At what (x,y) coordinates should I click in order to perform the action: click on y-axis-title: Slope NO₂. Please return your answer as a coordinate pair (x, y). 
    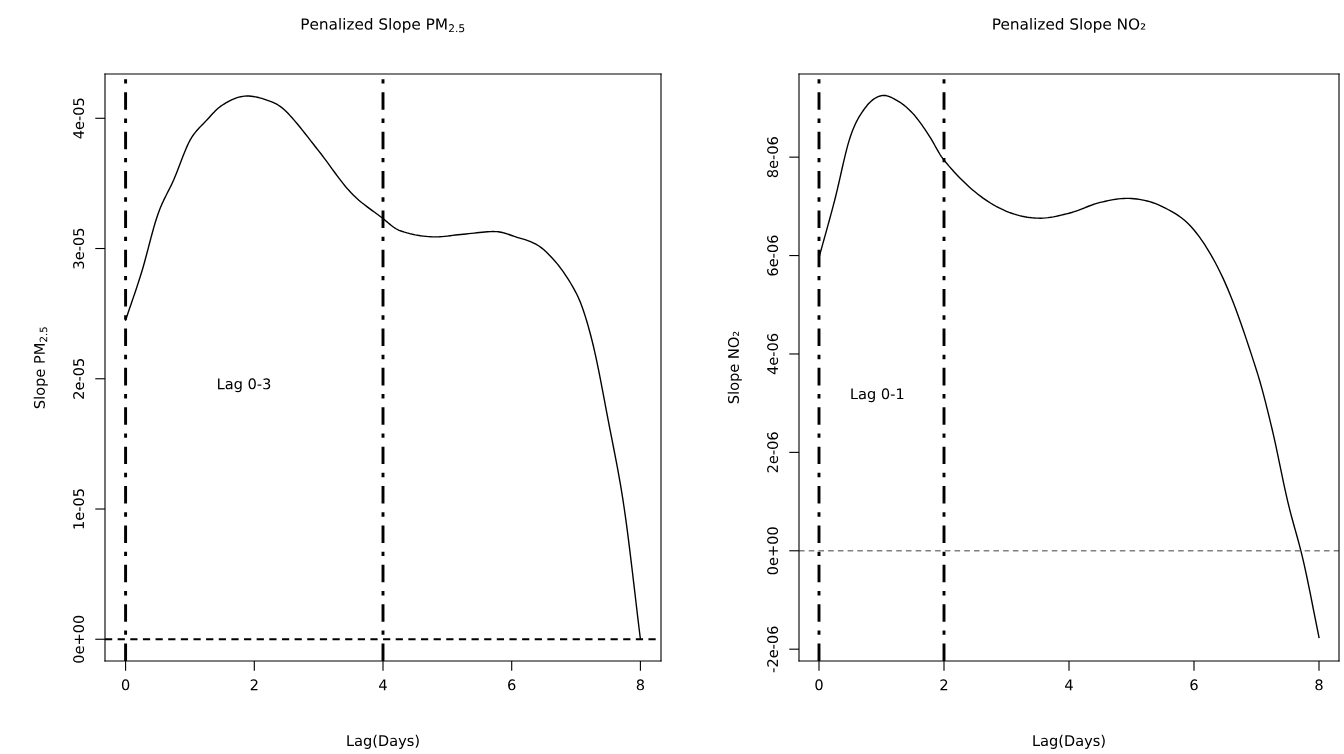
    Looking at the image, I should click on (734, 367).